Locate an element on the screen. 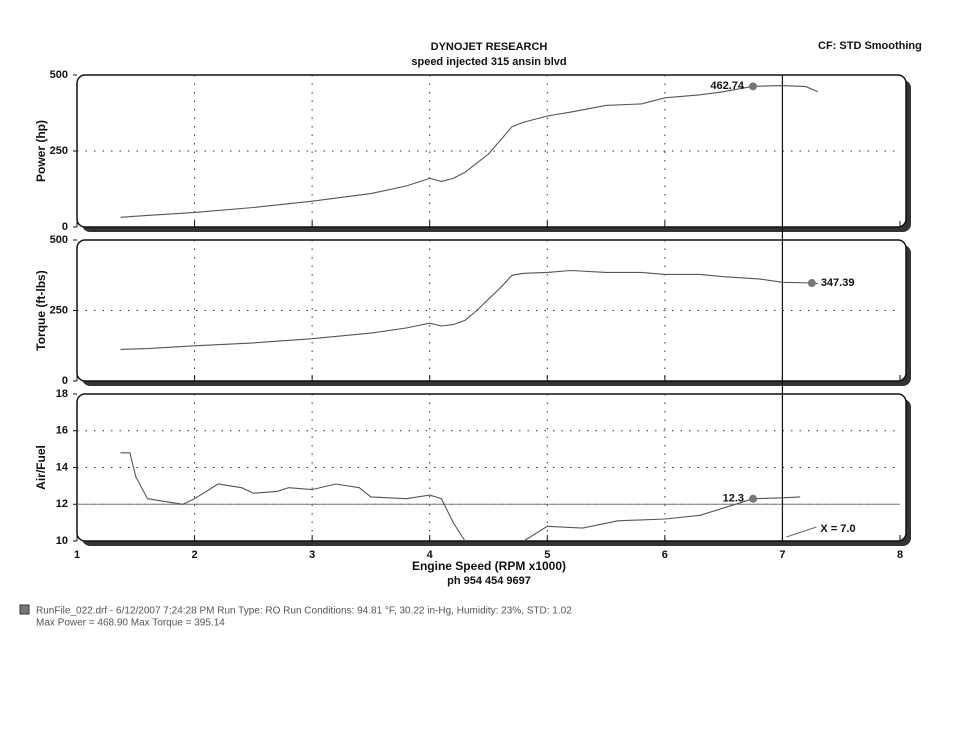 The image size is (968, 748). y-tick-label: 14 is located at coordinates (62, 467).